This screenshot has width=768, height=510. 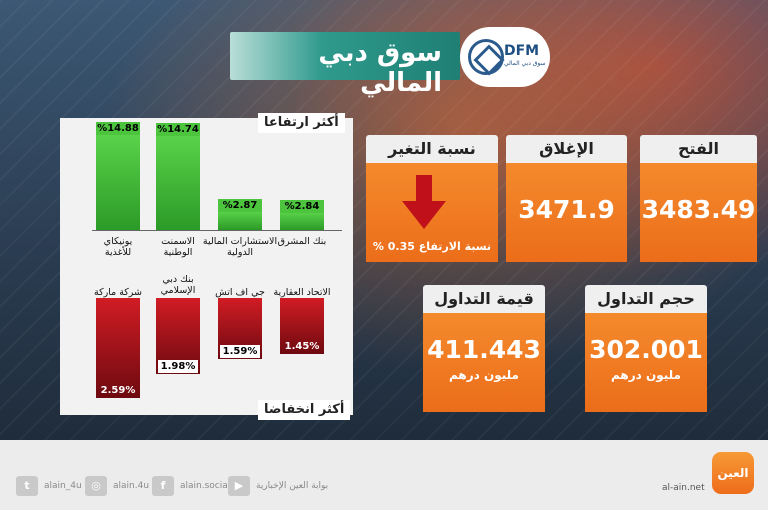 What do you see at coordinates (484, 349) in the screenshot?
I see `turnover-value: 411.443` at bounding box center [484, 349].